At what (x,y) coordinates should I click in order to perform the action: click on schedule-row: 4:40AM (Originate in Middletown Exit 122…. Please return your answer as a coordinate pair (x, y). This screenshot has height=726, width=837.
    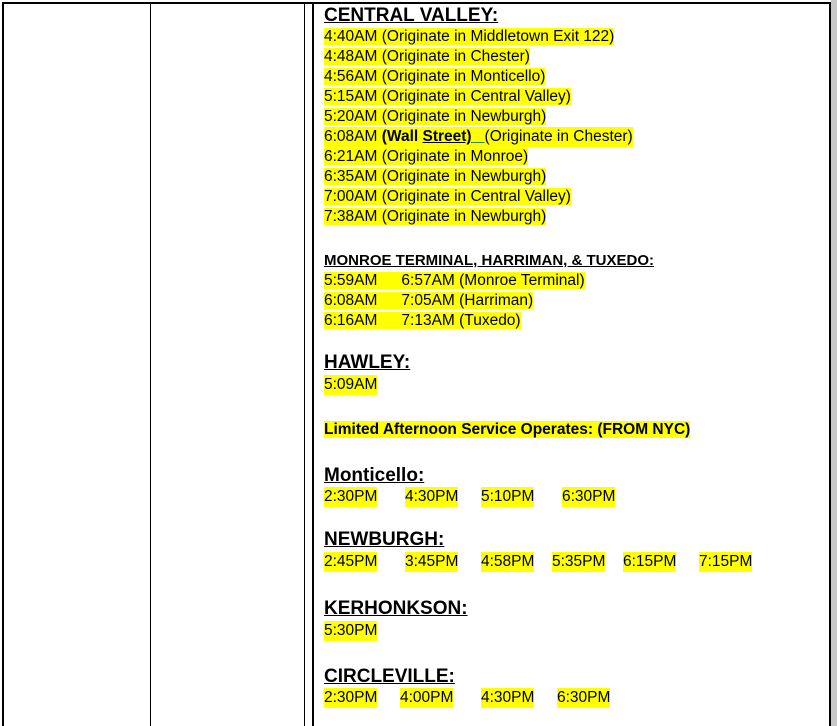
    Looking at the image, I should click on (469, 36).